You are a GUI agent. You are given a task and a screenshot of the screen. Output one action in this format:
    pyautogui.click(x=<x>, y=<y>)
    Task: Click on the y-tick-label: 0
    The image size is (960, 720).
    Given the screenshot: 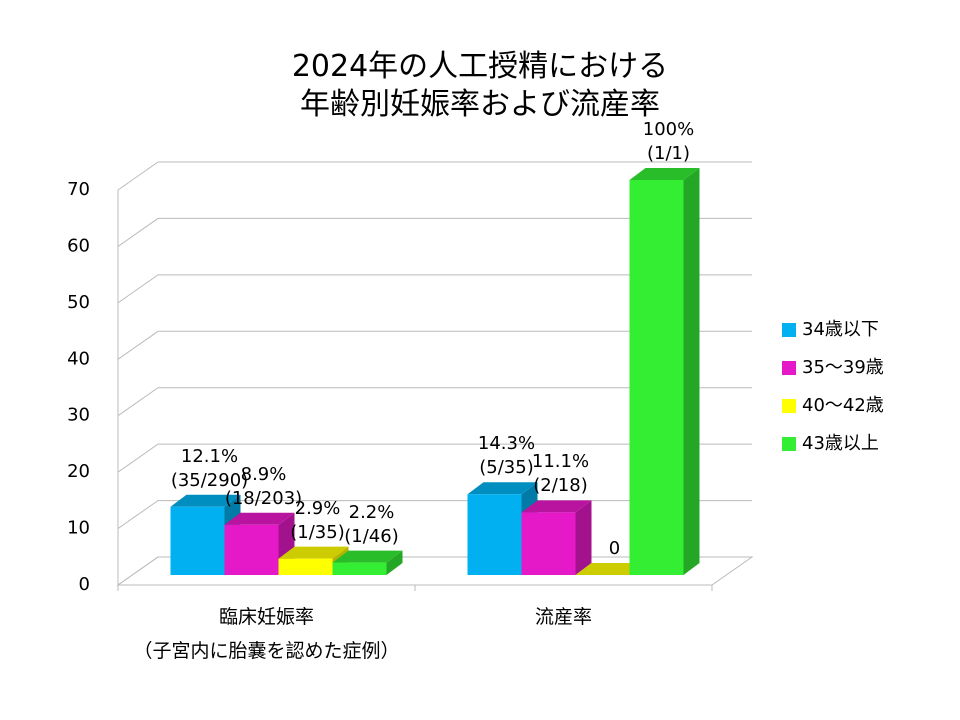 What is the action you would take?
    pyautogui.click(x=84, y=584)
    